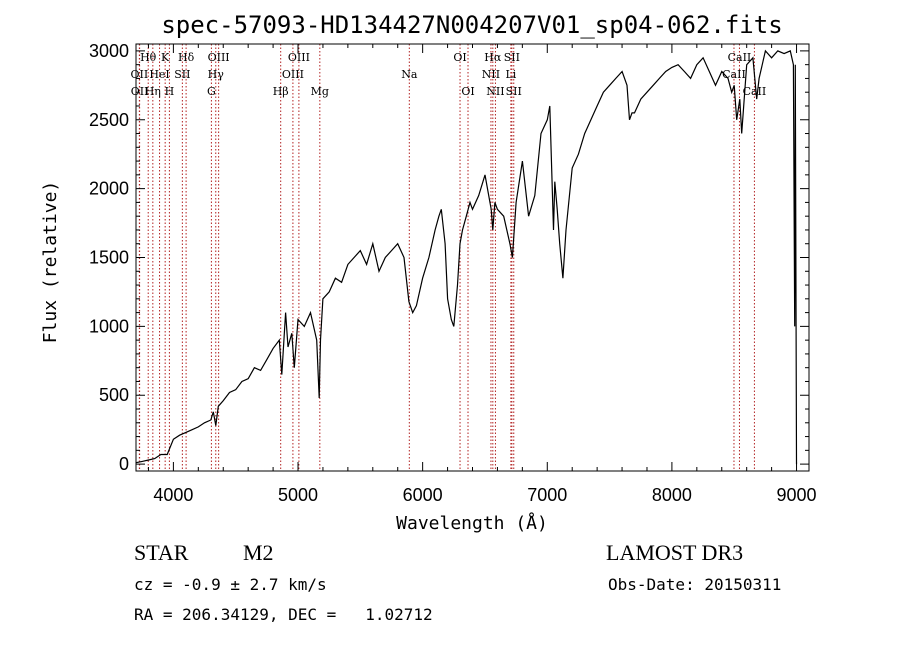  I want to click on x-tick-label: 4000, so click(173, 495).